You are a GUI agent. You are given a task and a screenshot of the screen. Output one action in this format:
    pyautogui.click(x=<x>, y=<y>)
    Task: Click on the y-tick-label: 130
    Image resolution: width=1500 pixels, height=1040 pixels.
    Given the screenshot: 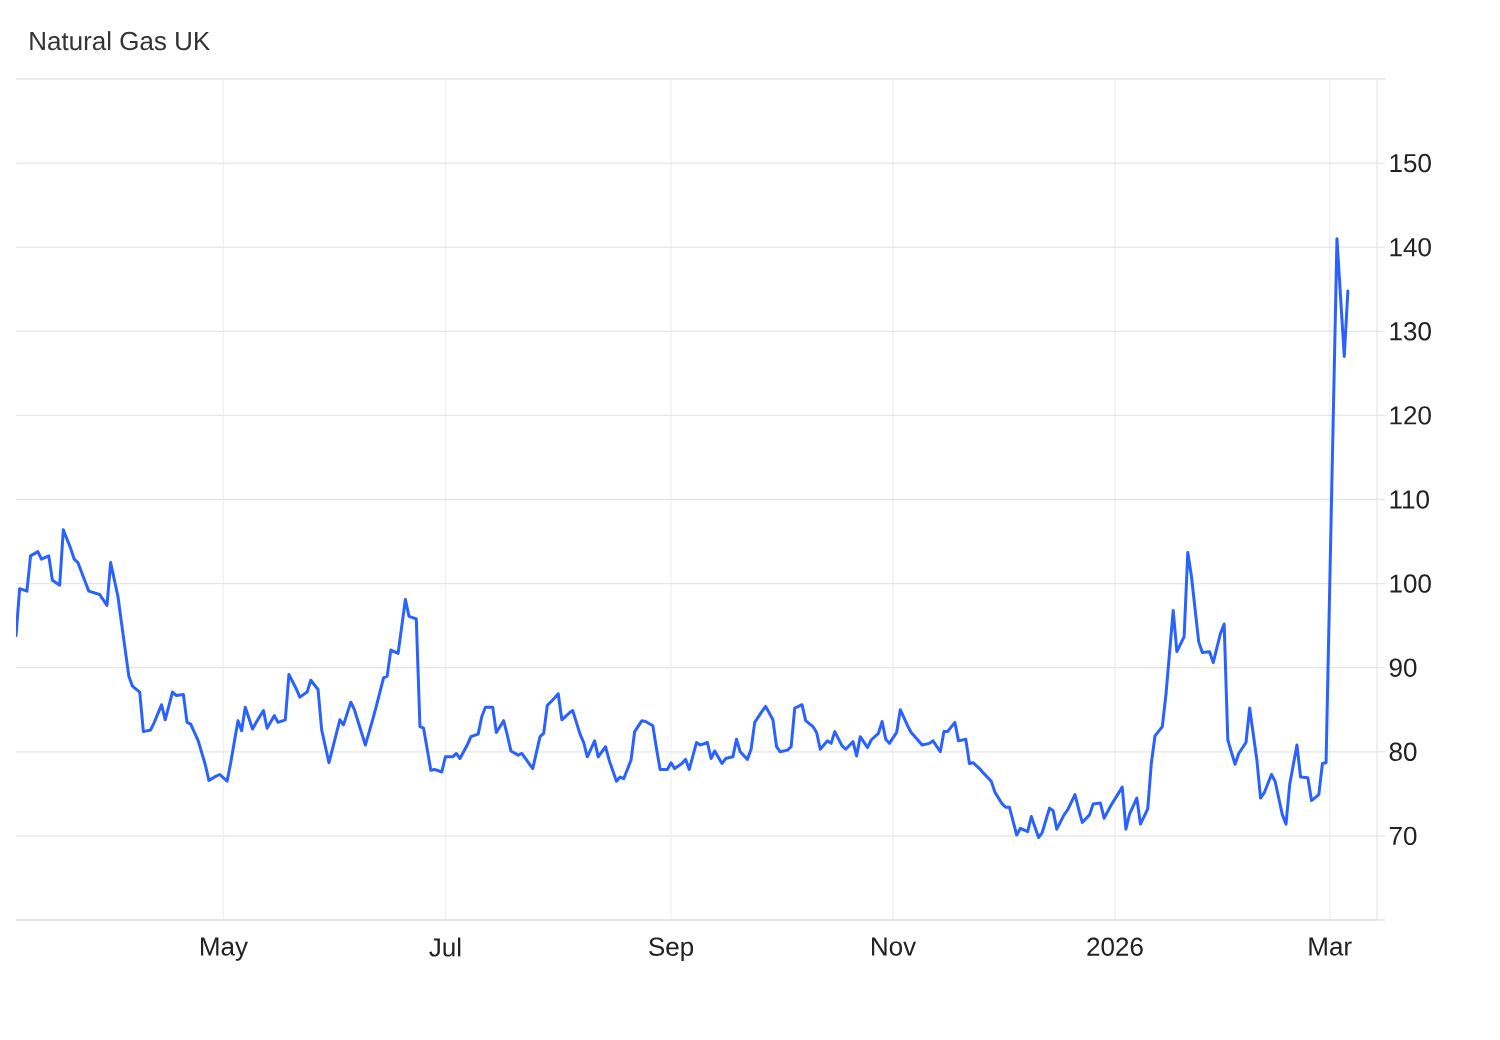 What is the action you would take?
    pyautogui.click(x=1410, y=331)
    